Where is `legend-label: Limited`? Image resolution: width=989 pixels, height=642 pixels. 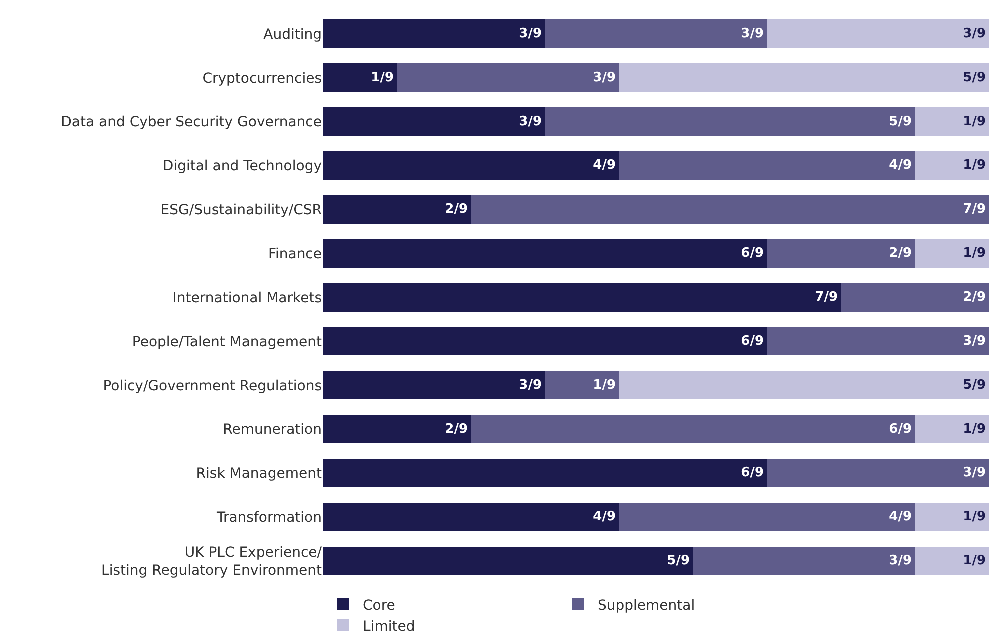 legend-label: Limited is located at coordinates (389, 626).